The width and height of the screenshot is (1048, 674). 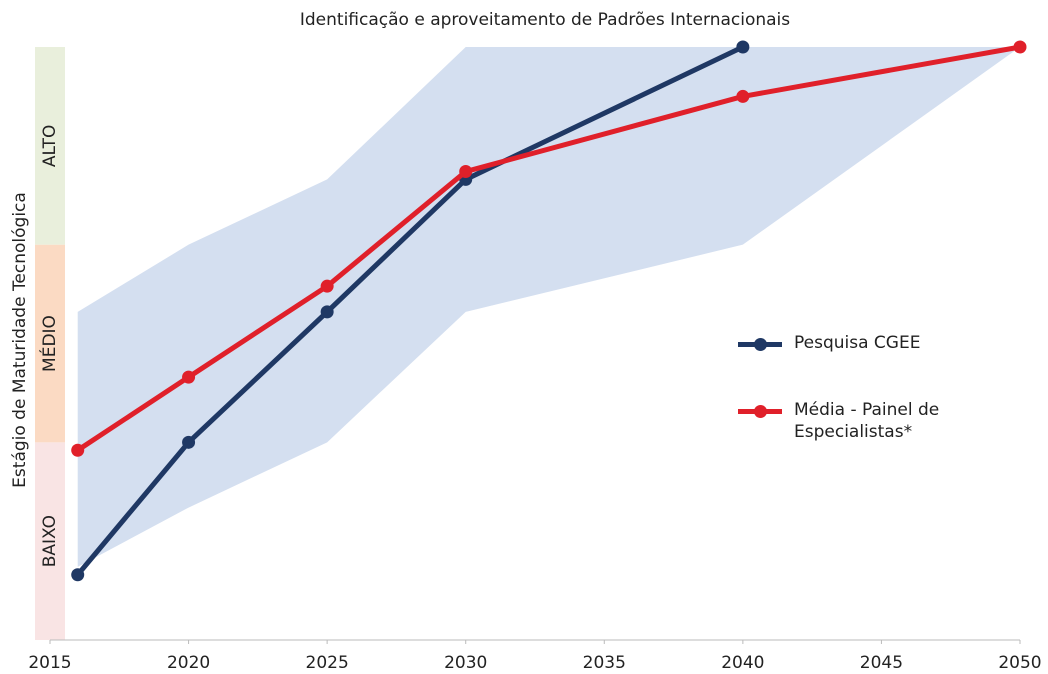 What do you see at coordinates (1019, 663) in the screenshot?
I see `x-tick-label: 2050` at bounding box center [1019, 663].